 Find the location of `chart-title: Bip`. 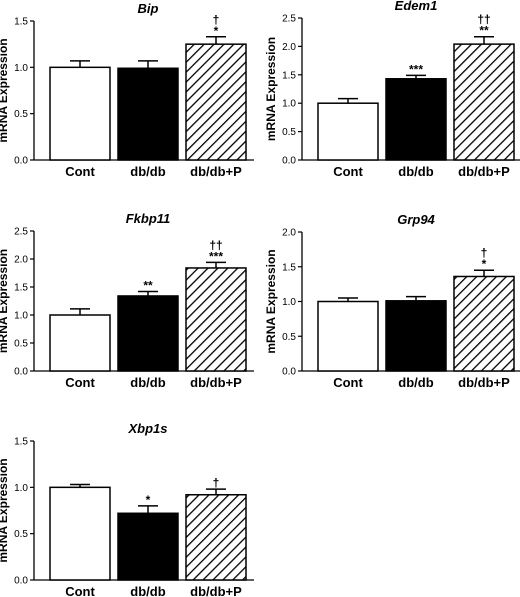

chart-title: Bip is located at coordinates (148, 8).